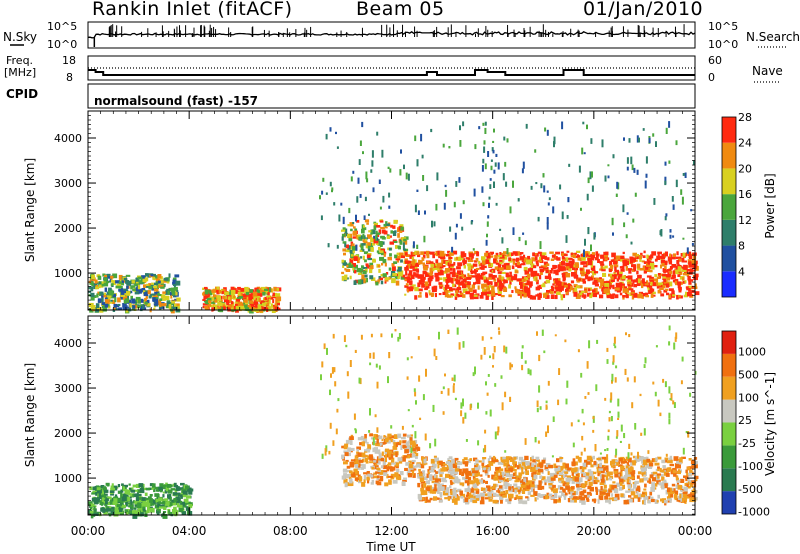  Describe the element at coordinates (391, 72) in the screenshot. I see `frequency-trace` at that location.